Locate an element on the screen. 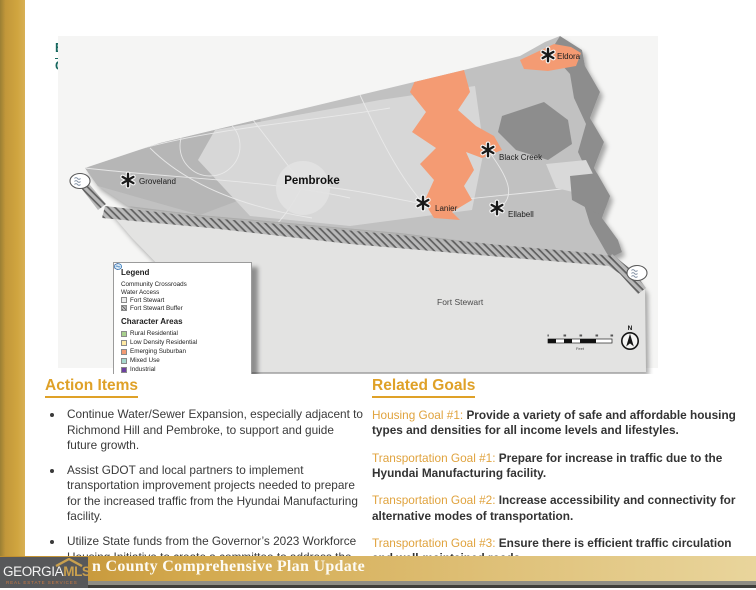 The image size is (756, 590). logo-georgia-text: GEORGIA is located at coordinates (33, 571).